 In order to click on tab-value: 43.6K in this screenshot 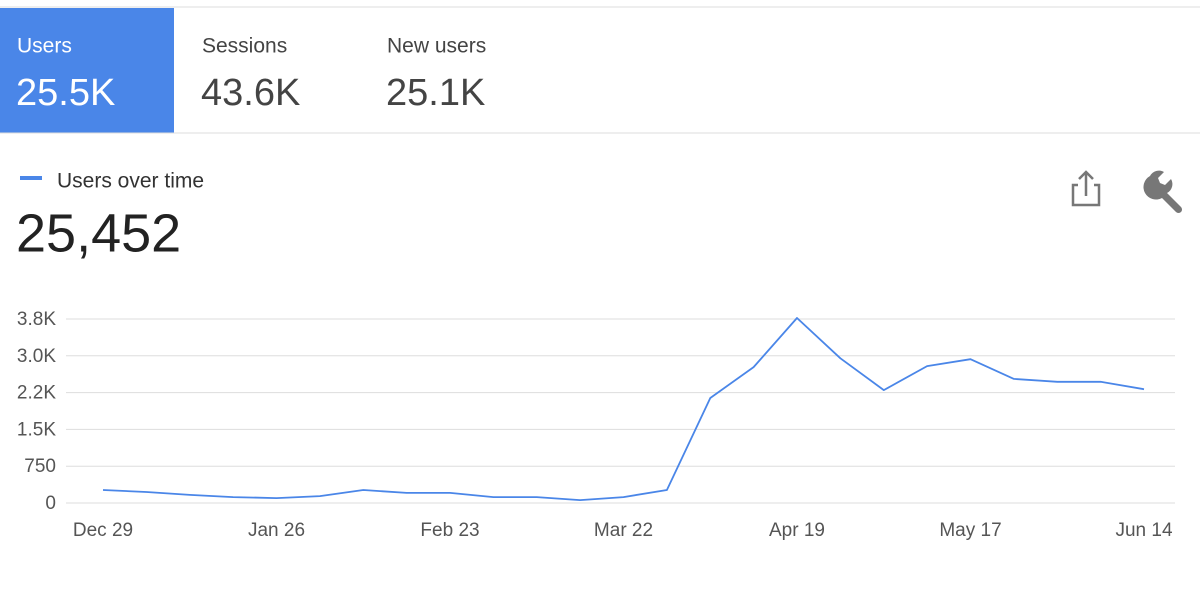, I will do `click(250, 93)`.